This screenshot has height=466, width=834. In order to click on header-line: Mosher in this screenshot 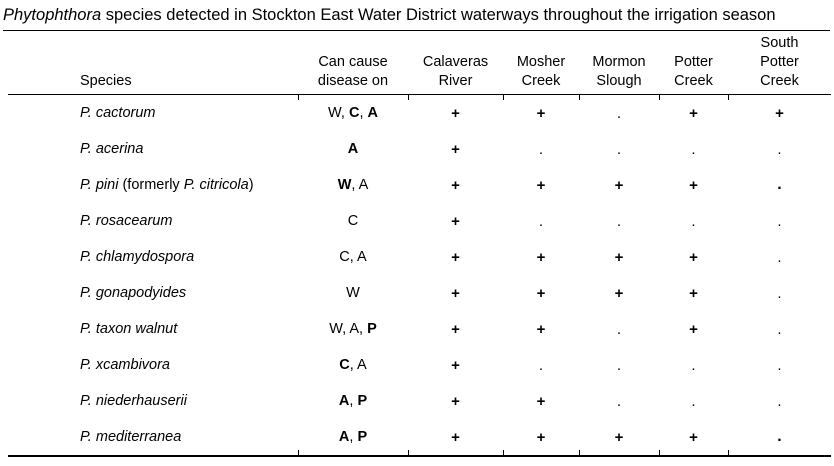, I will do `click(541, 62)`.